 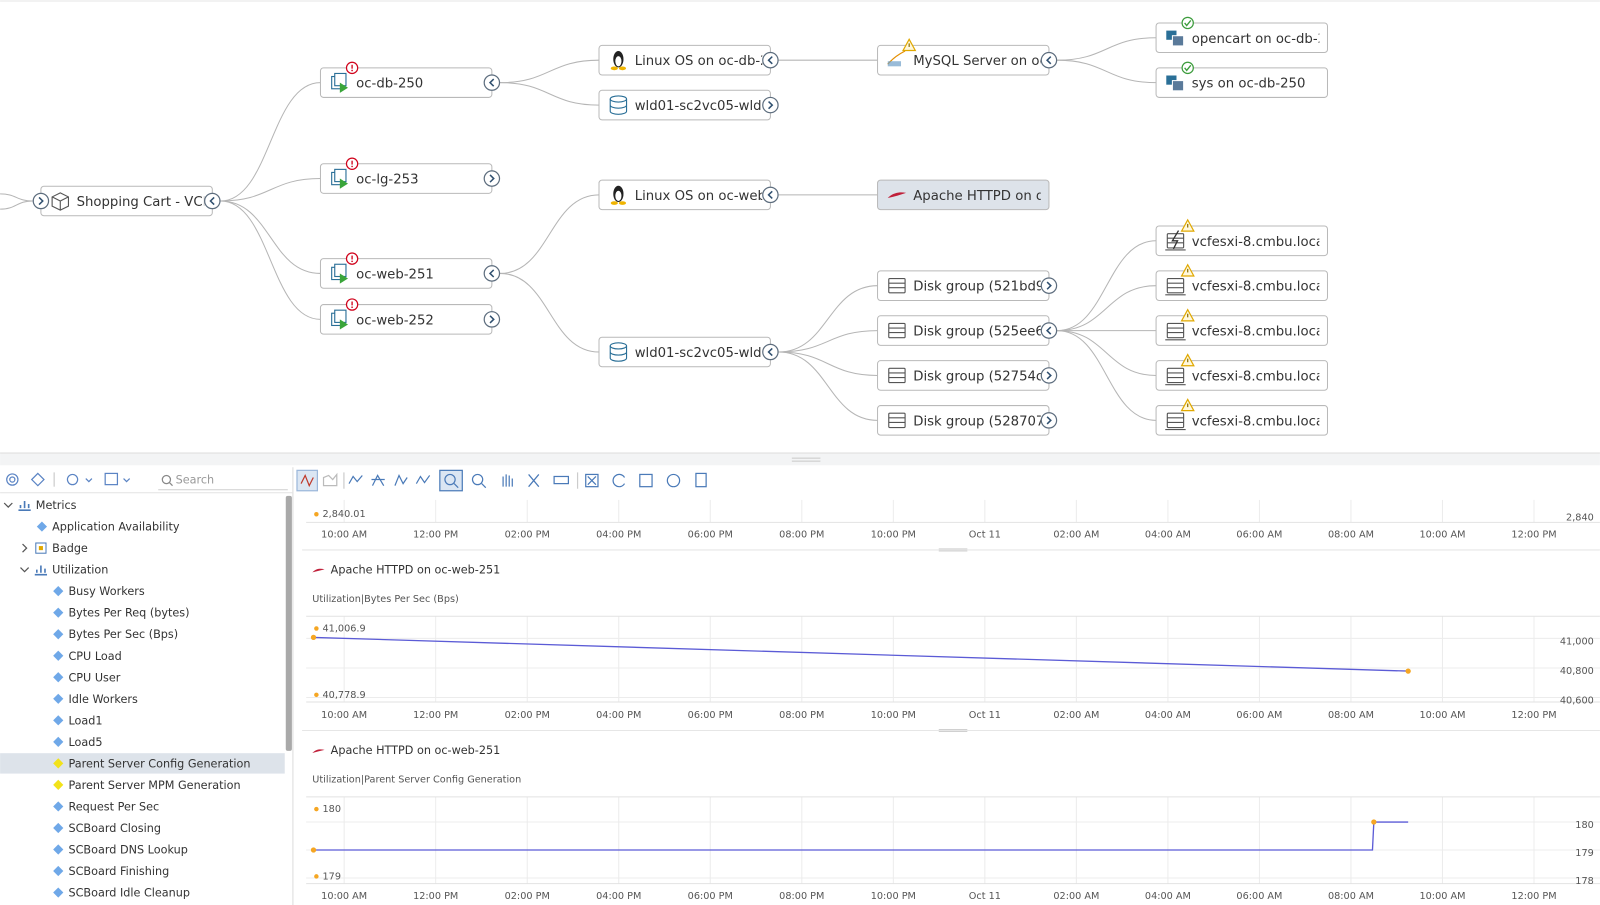 I want to click on tree-label: SCBoard DNS Lookup, so click(x=127, y=850).